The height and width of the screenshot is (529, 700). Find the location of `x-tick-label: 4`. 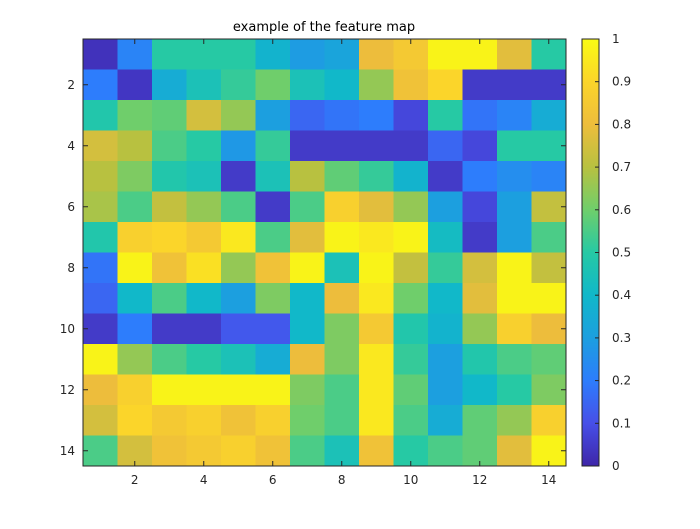

x-tick-label: 4 is located at coordinates (204, 480).